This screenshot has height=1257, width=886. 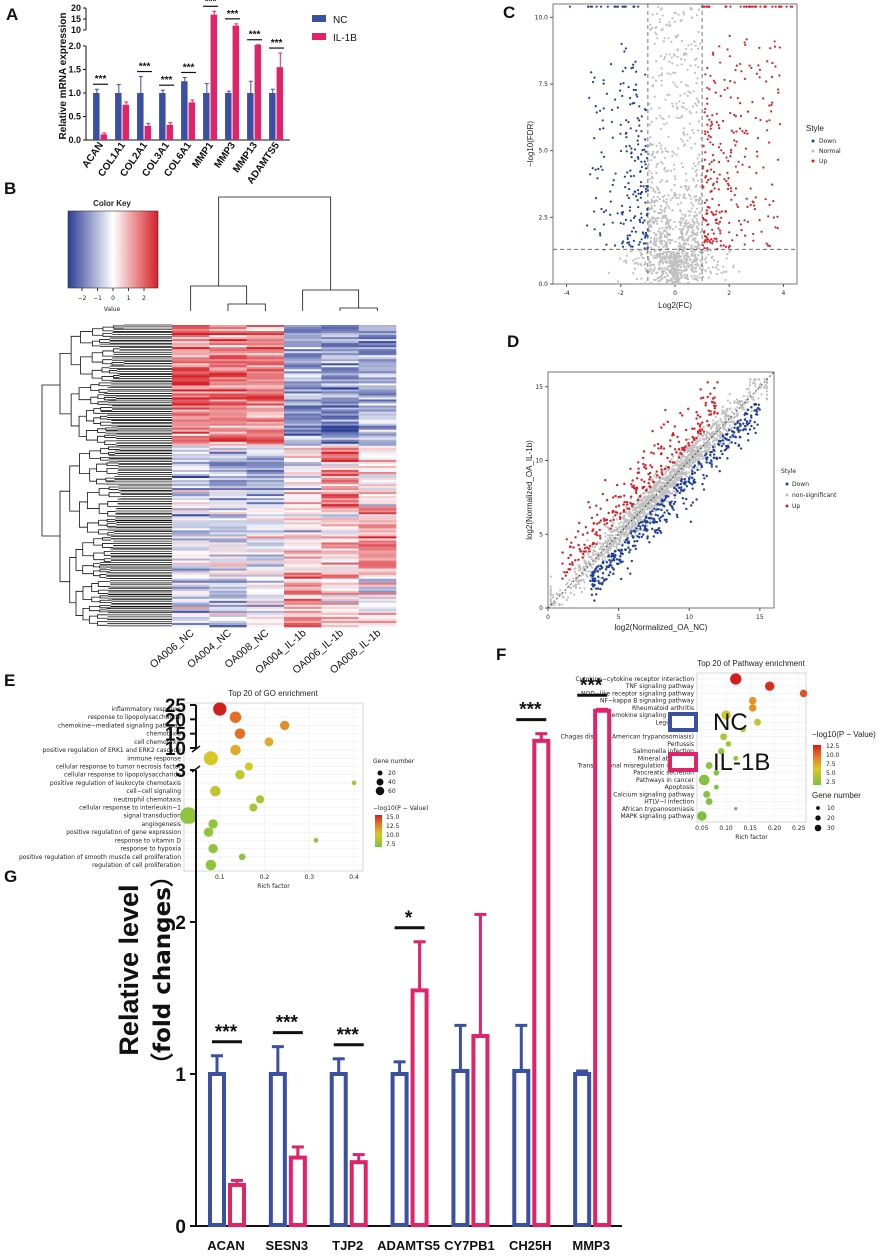 What do you see at coordinates (74, 46) in the screenshot?
I see `y-tick-label: 2.0` at bounding box center [74, 46].